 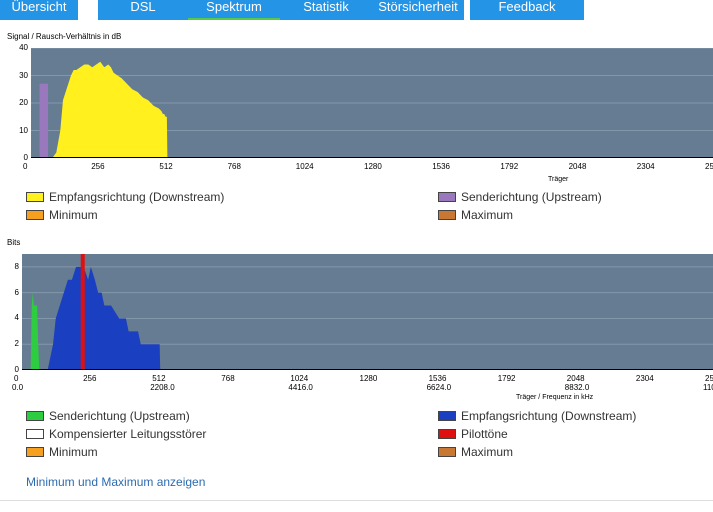 I want to click on snr-y-tick-label: 0, so click(x=25, y=157).